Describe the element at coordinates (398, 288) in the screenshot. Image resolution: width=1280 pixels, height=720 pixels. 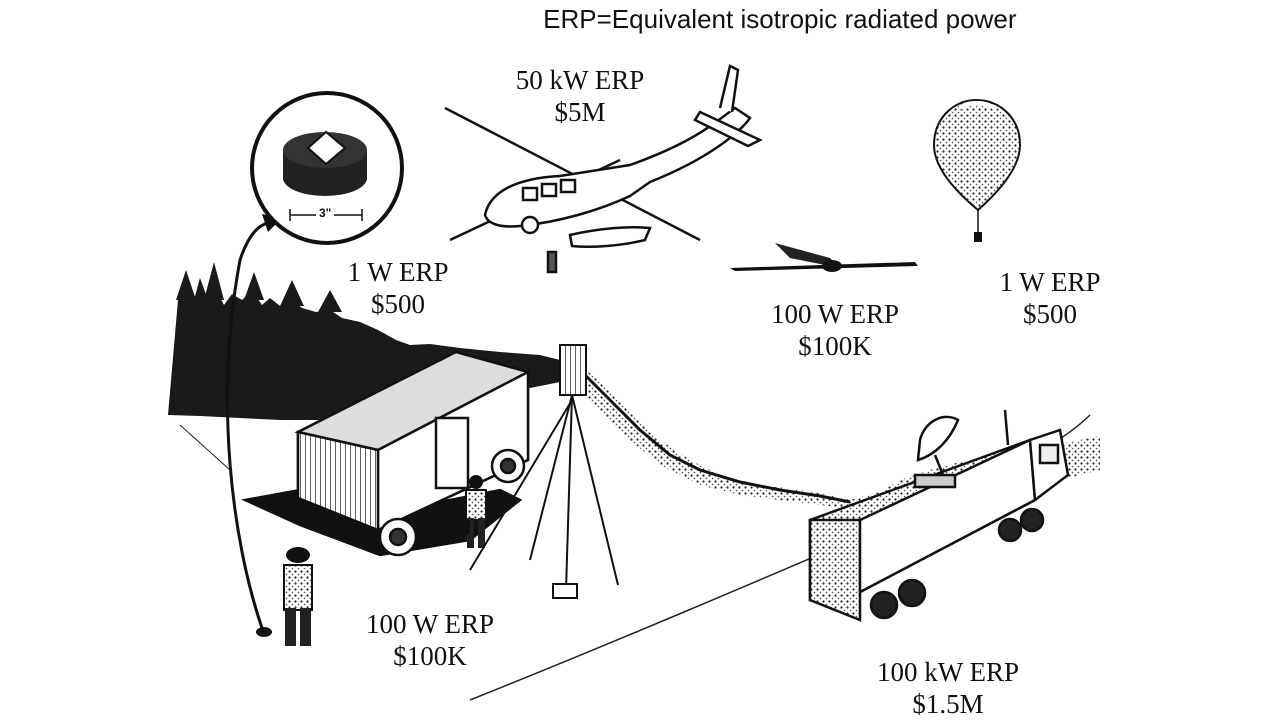
I see `small-sensor-label: 1 W ERP $500` at that location.